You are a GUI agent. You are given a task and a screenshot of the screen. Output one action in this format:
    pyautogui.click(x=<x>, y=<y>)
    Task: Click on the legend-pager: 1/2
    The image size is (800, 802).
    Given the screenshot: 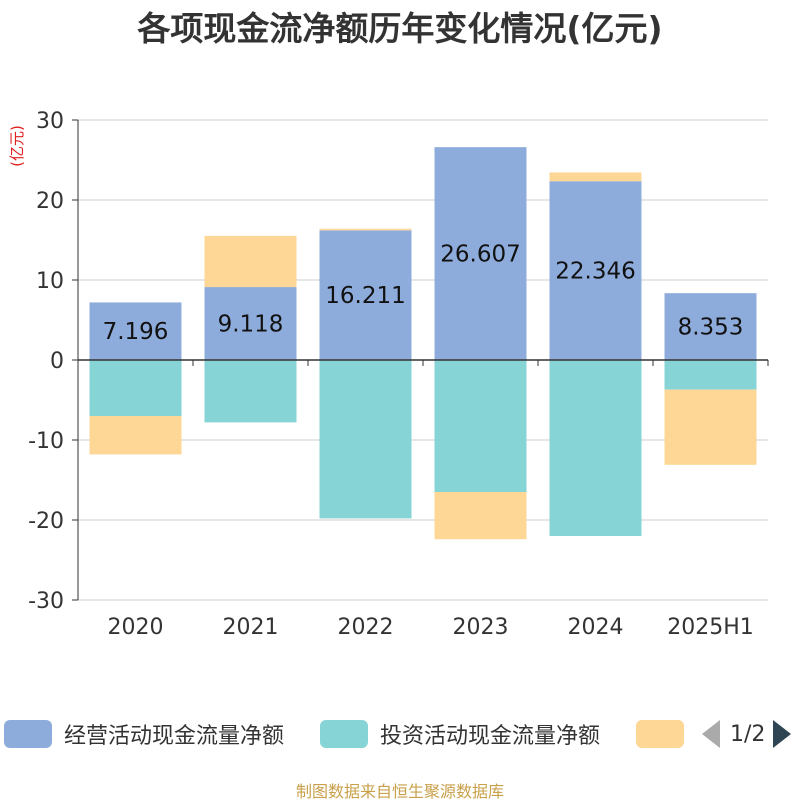 What is the action you would take?
    pyautogui.click(x=750, y=734)
    